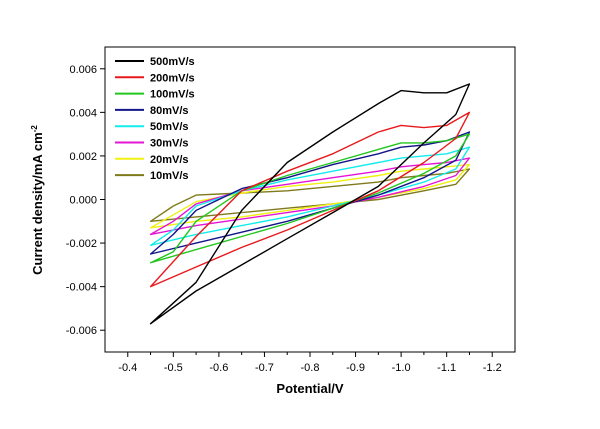  Describe the element at coordinates (172, 78) in the screenshot. I see `legend-label: 200mV/s` at that location.